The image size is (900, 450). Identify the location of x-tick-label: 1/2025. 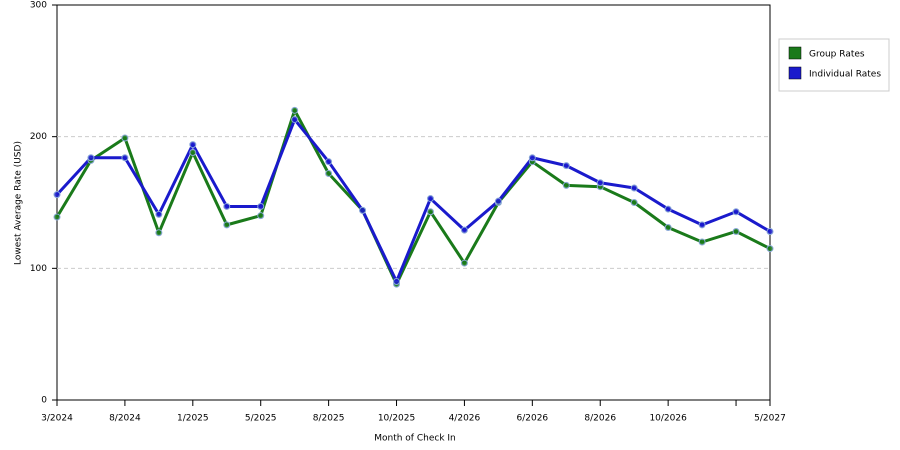
(193, 419).